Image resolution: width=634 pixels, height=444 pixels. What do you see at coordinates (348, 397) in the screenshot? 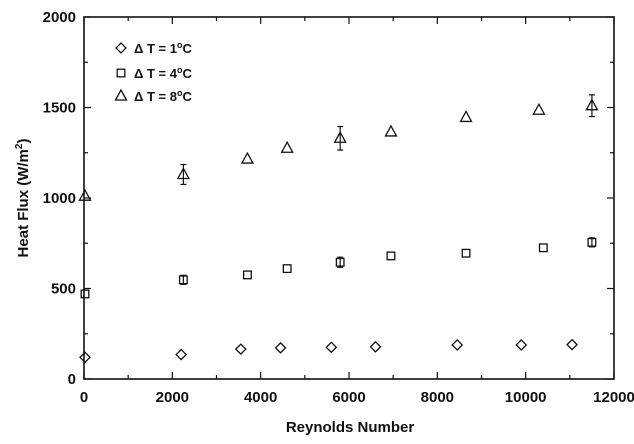
I see `x-tick-label: 6000` at bounding box center [348, 397].